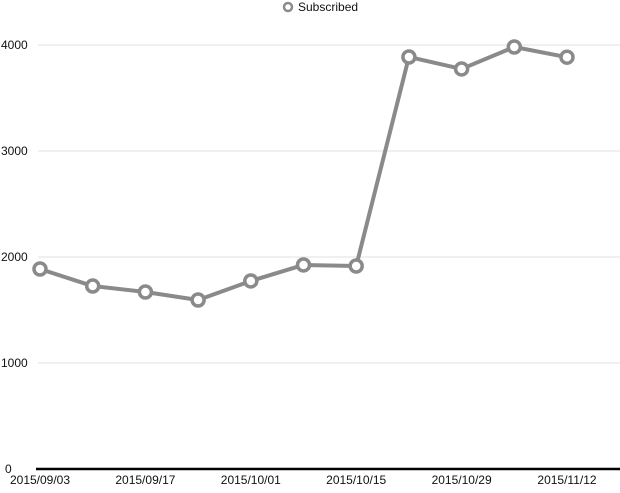  Describe the element at coordinates (462, 480) in the screenshot. I see `x-tick-label: 2015/10/29` at that location.